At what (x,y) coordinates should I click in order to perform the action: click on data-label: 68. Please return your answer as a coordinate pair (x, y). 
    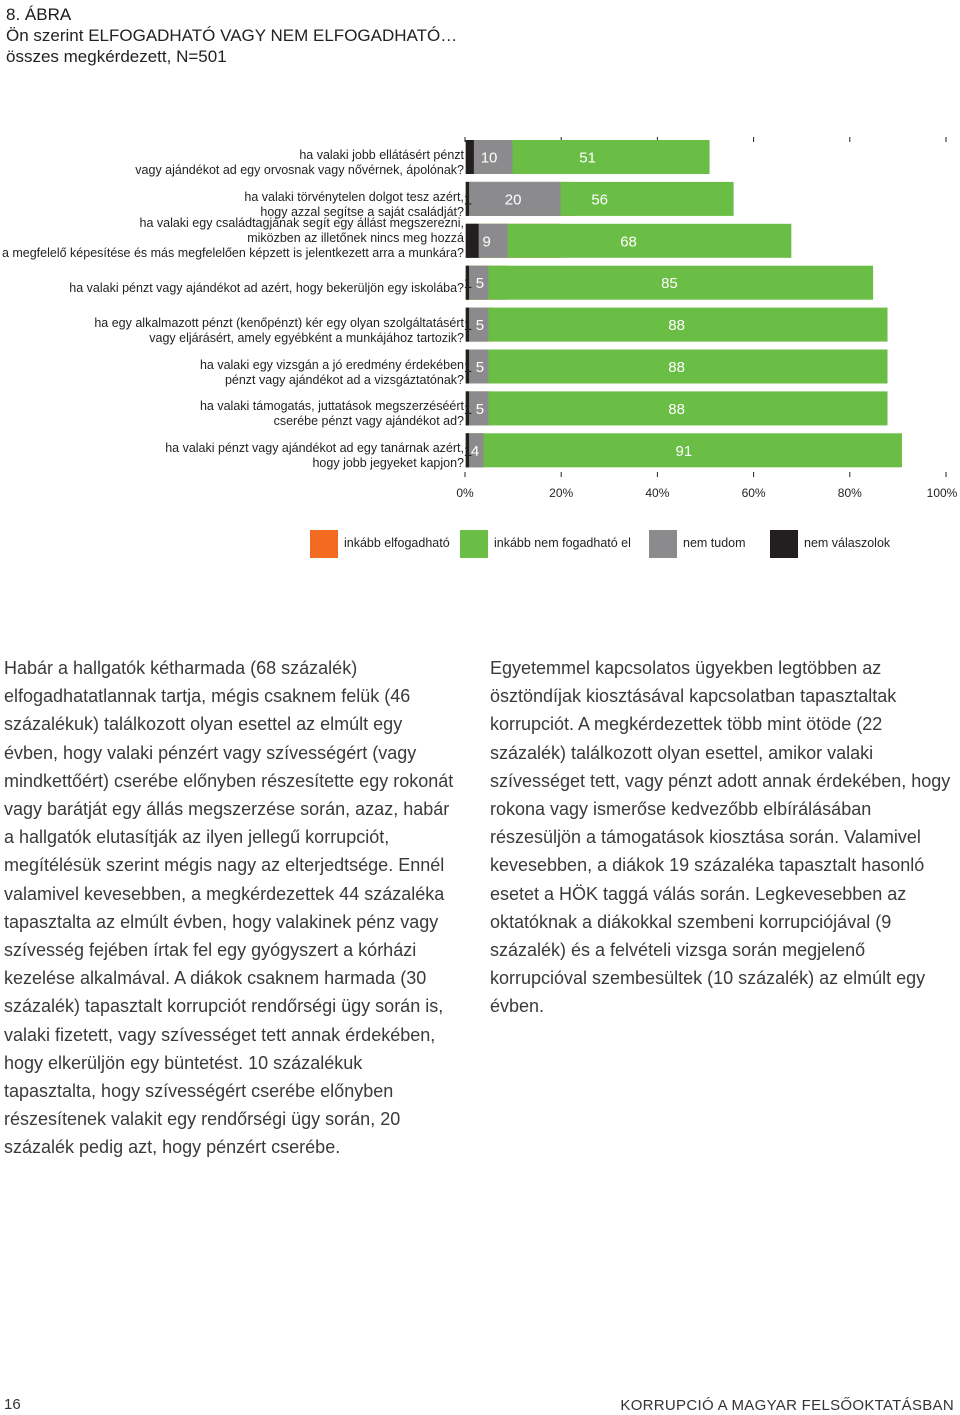
    Looking at the image, I should click on (628, 241).